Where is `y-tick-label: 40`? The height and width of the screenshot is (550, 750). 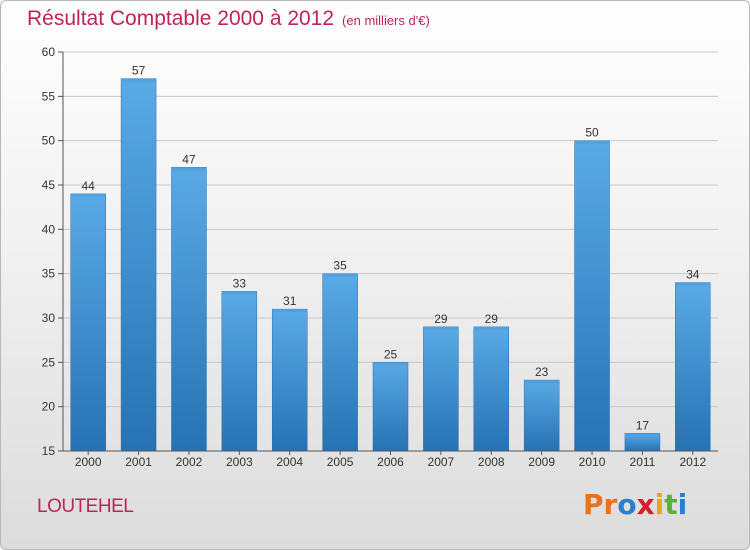
y-tick-label: 40 is located at coordinates (49, 229).